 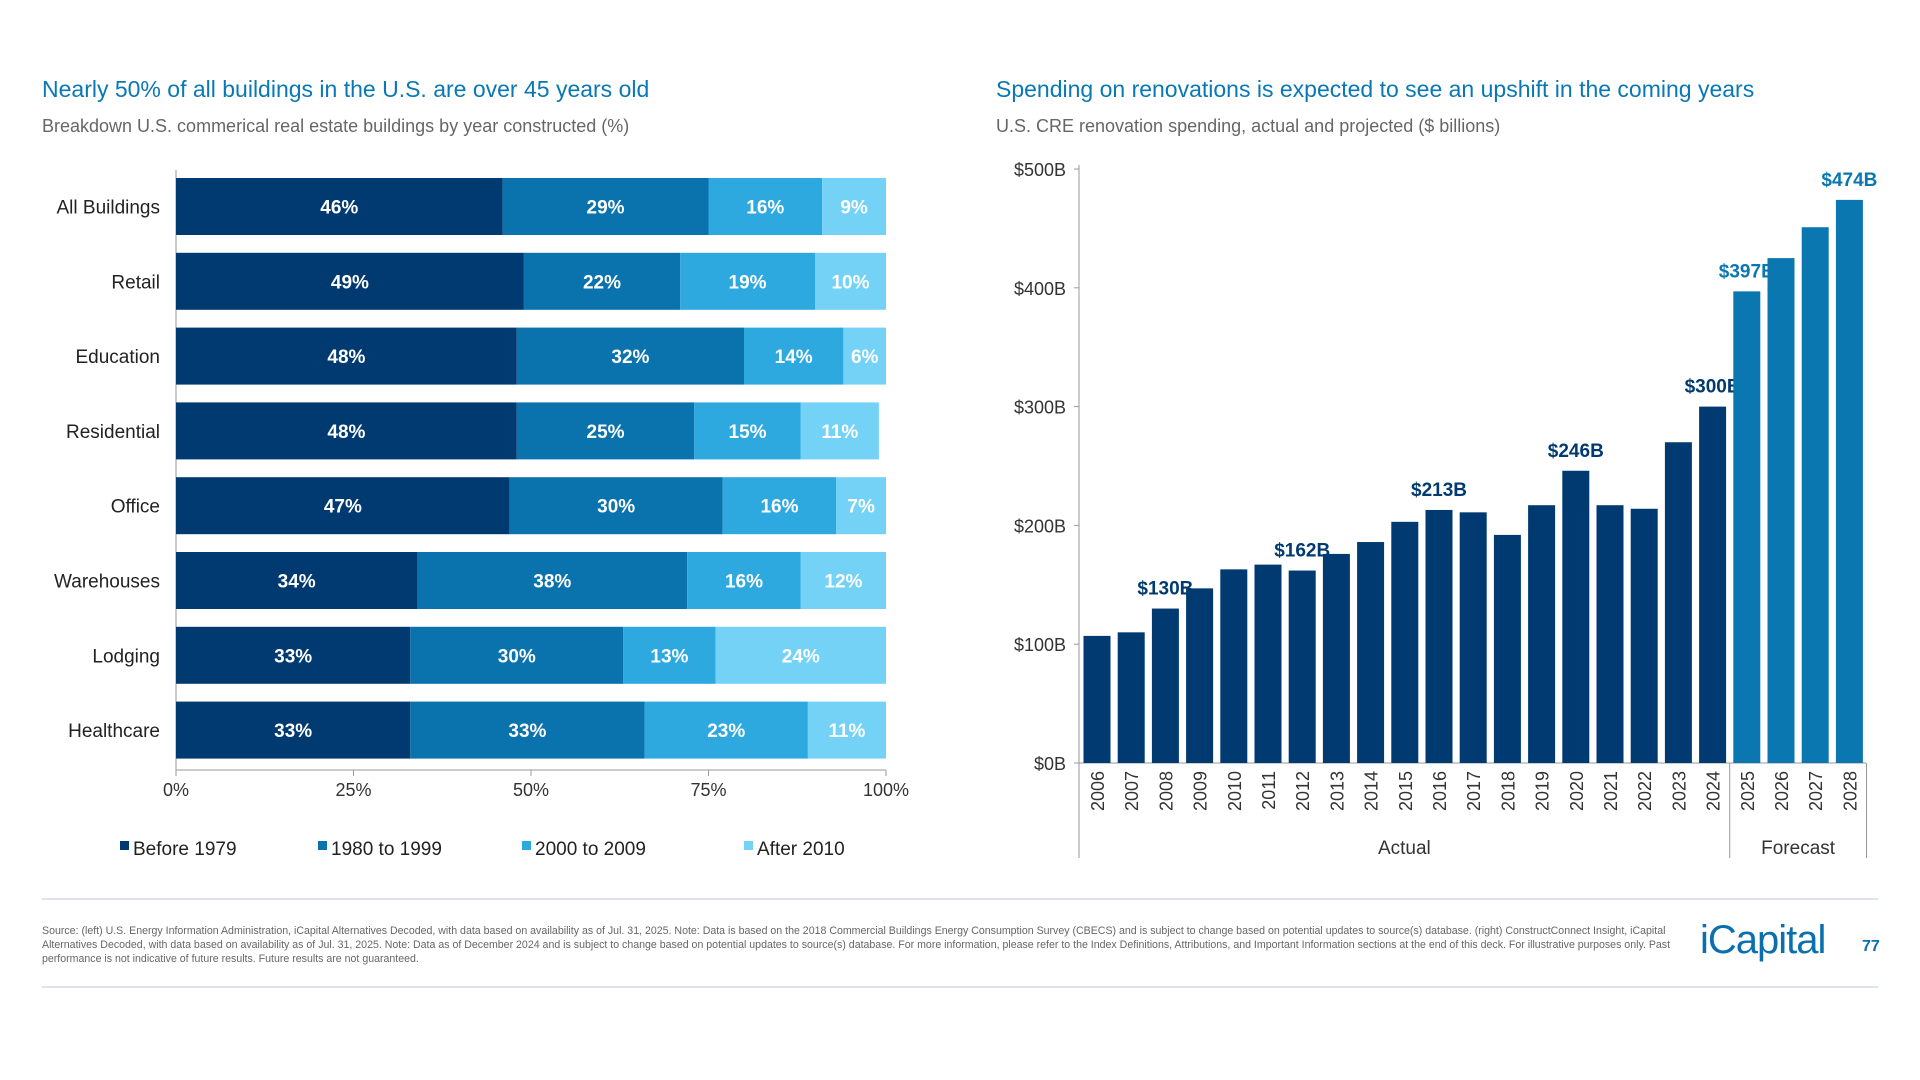 What do you see at coordinates (339, 208) in the screenshot?
I see `data-label: 46%` at bounding box center [339, 208].